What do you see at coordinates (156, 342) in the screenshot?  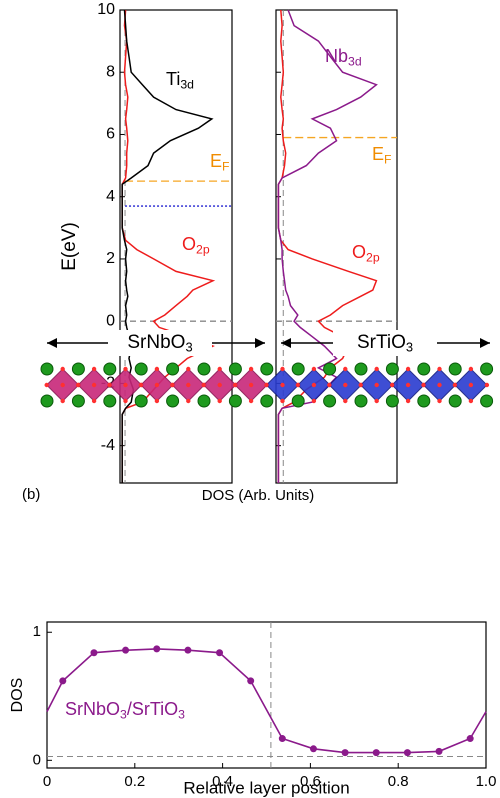 I see `label-text: SrNbO` at bounding box center [156, 342].